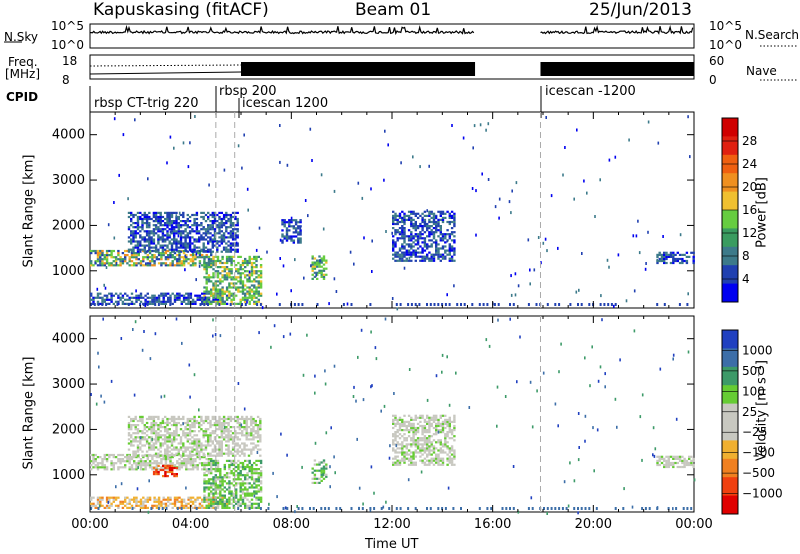  I want to click on cpid-segment-1: rbsp CT-trig 220, so click(146, 103).